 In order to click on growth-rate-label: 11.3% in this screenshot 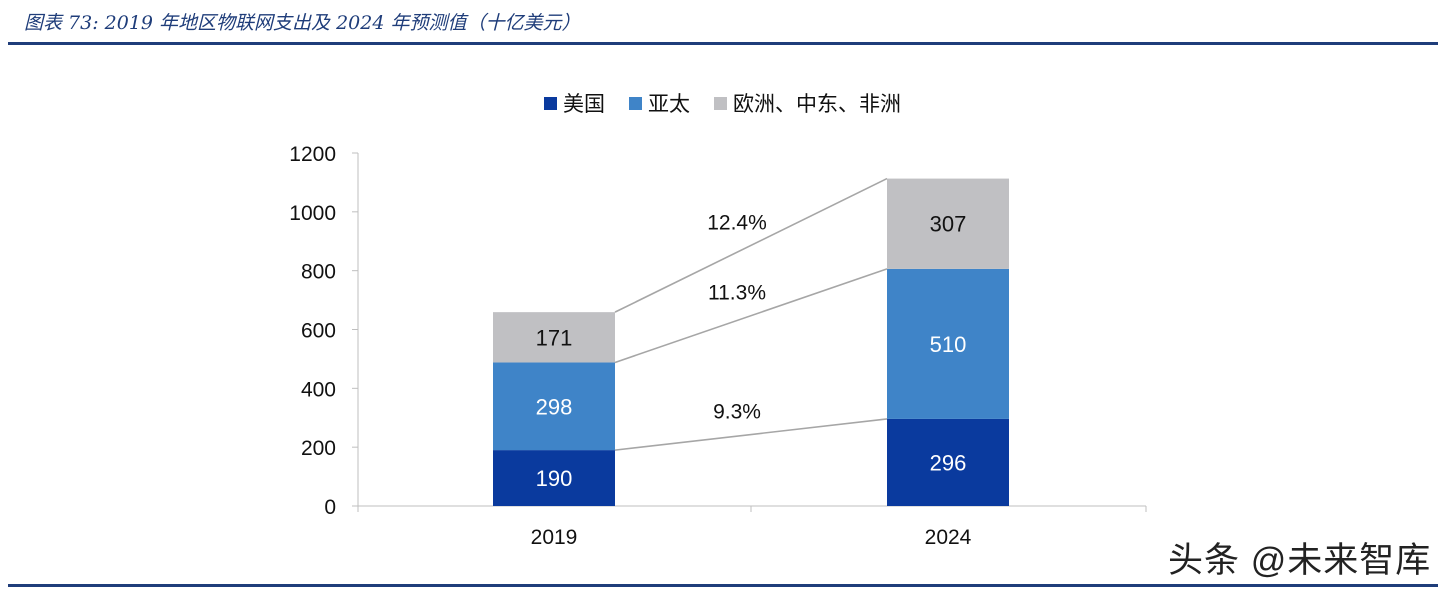, I will do `click(737, 293)`.